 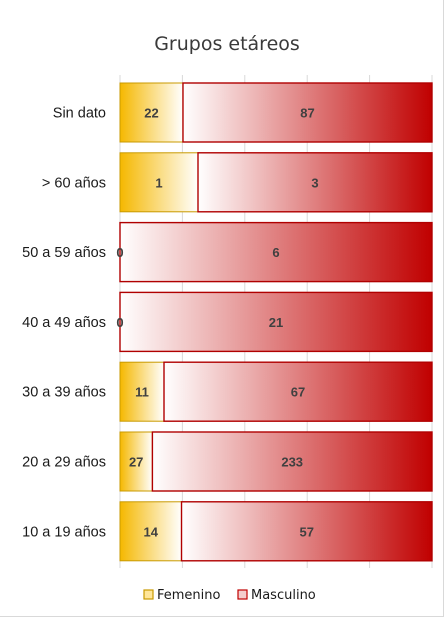 I want to click on data-label-masculino: 21, so click(x=276, y=322).